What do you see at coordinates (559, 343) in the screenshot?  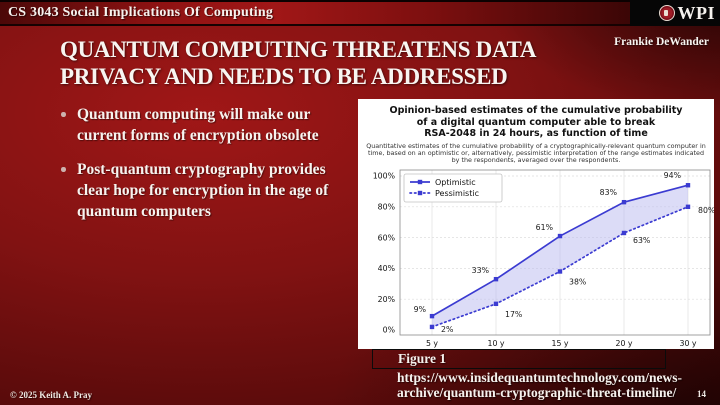 I see `svg-text: 15 y` at bounding box center [559, 343].